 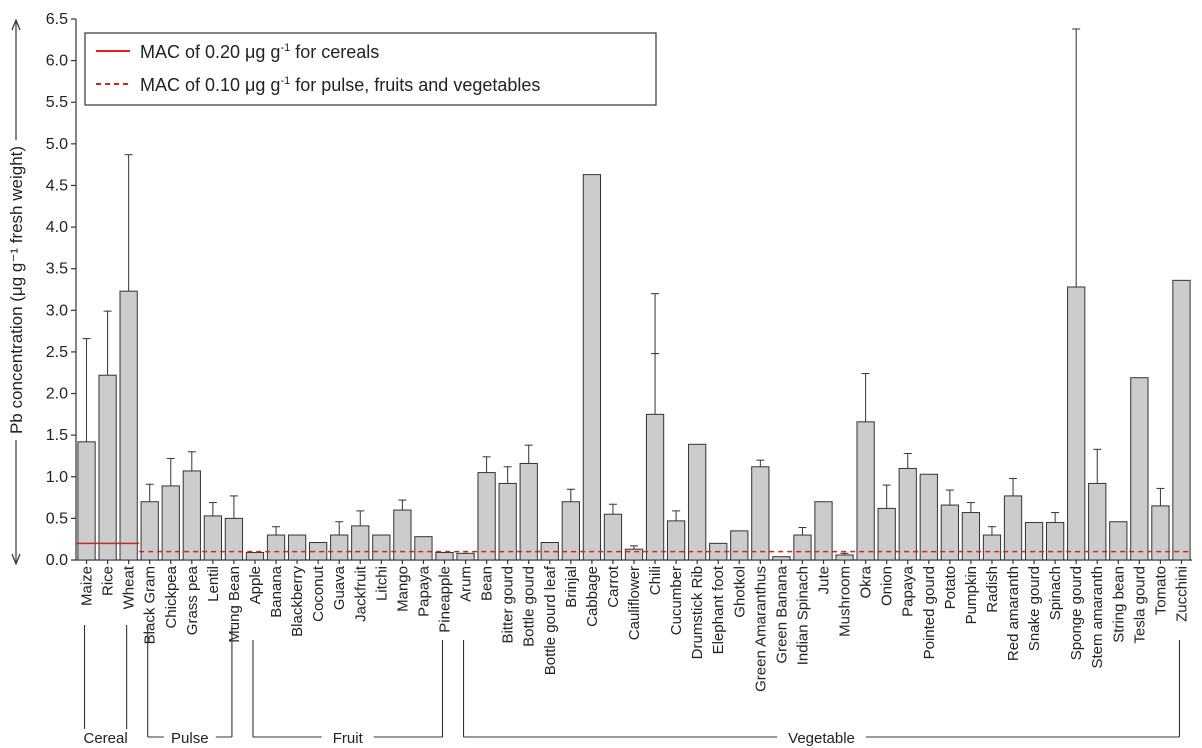 I want to click on category-label: Green Amaranthus, so click(x=760, y=629).